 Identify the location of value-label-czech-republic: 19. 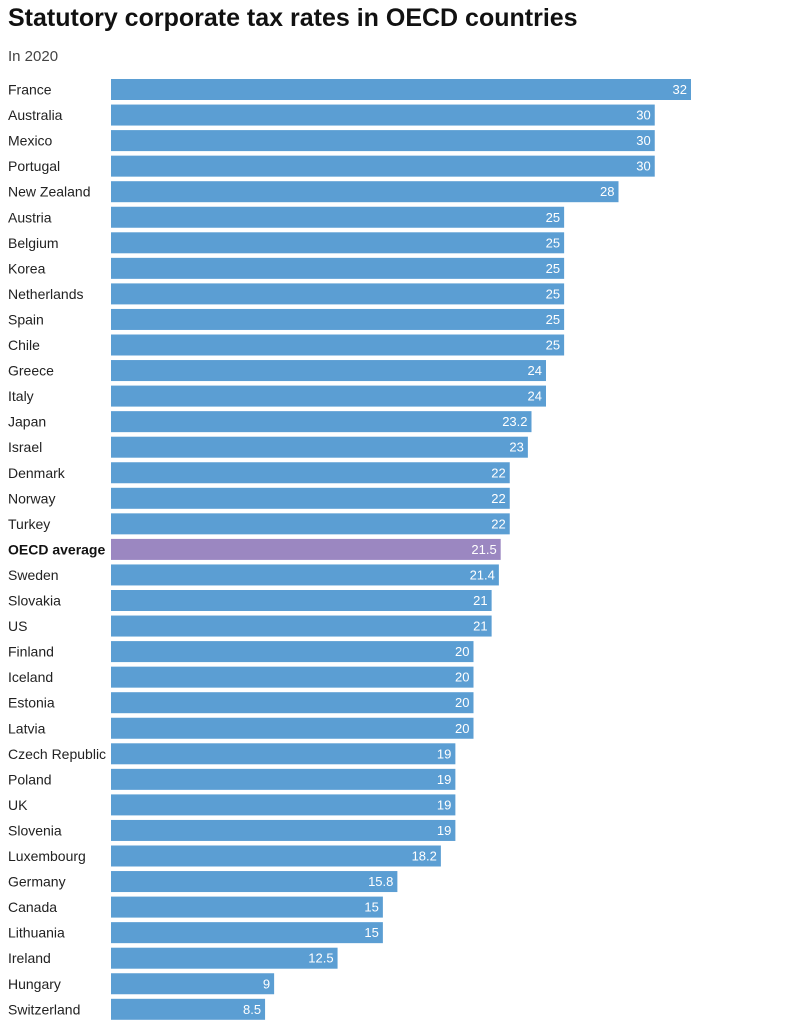
(444, 753).